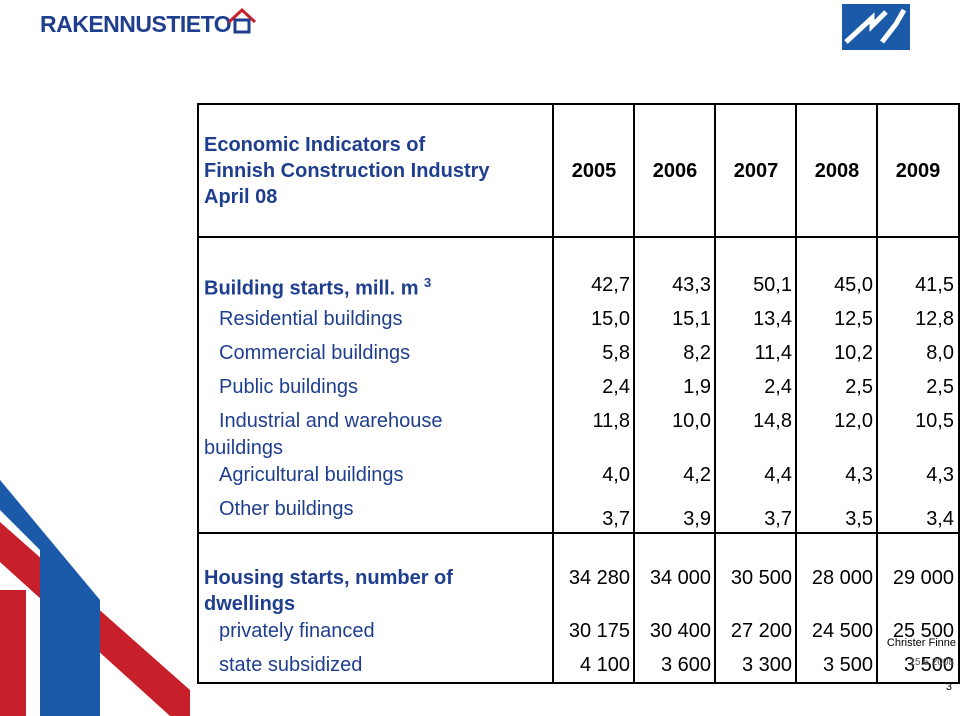  Describe the element at coordinates (772, 285) in the screenshot. I see `value-cell: 50,1` at that location.